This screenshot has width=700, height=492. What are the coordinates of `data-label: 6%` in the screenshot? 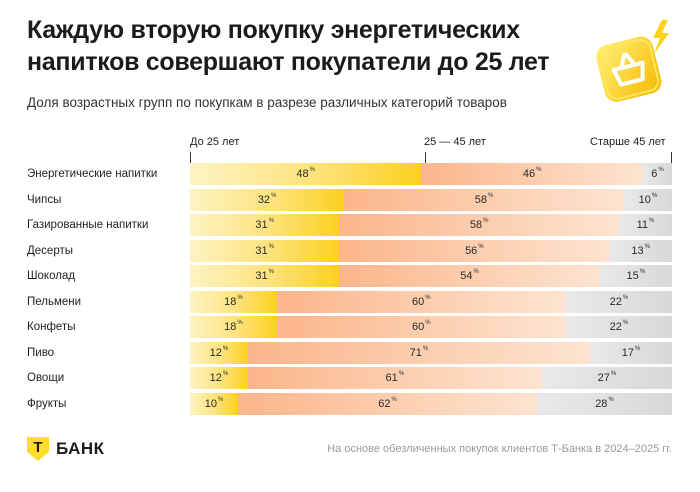 It's located at (657, 173).